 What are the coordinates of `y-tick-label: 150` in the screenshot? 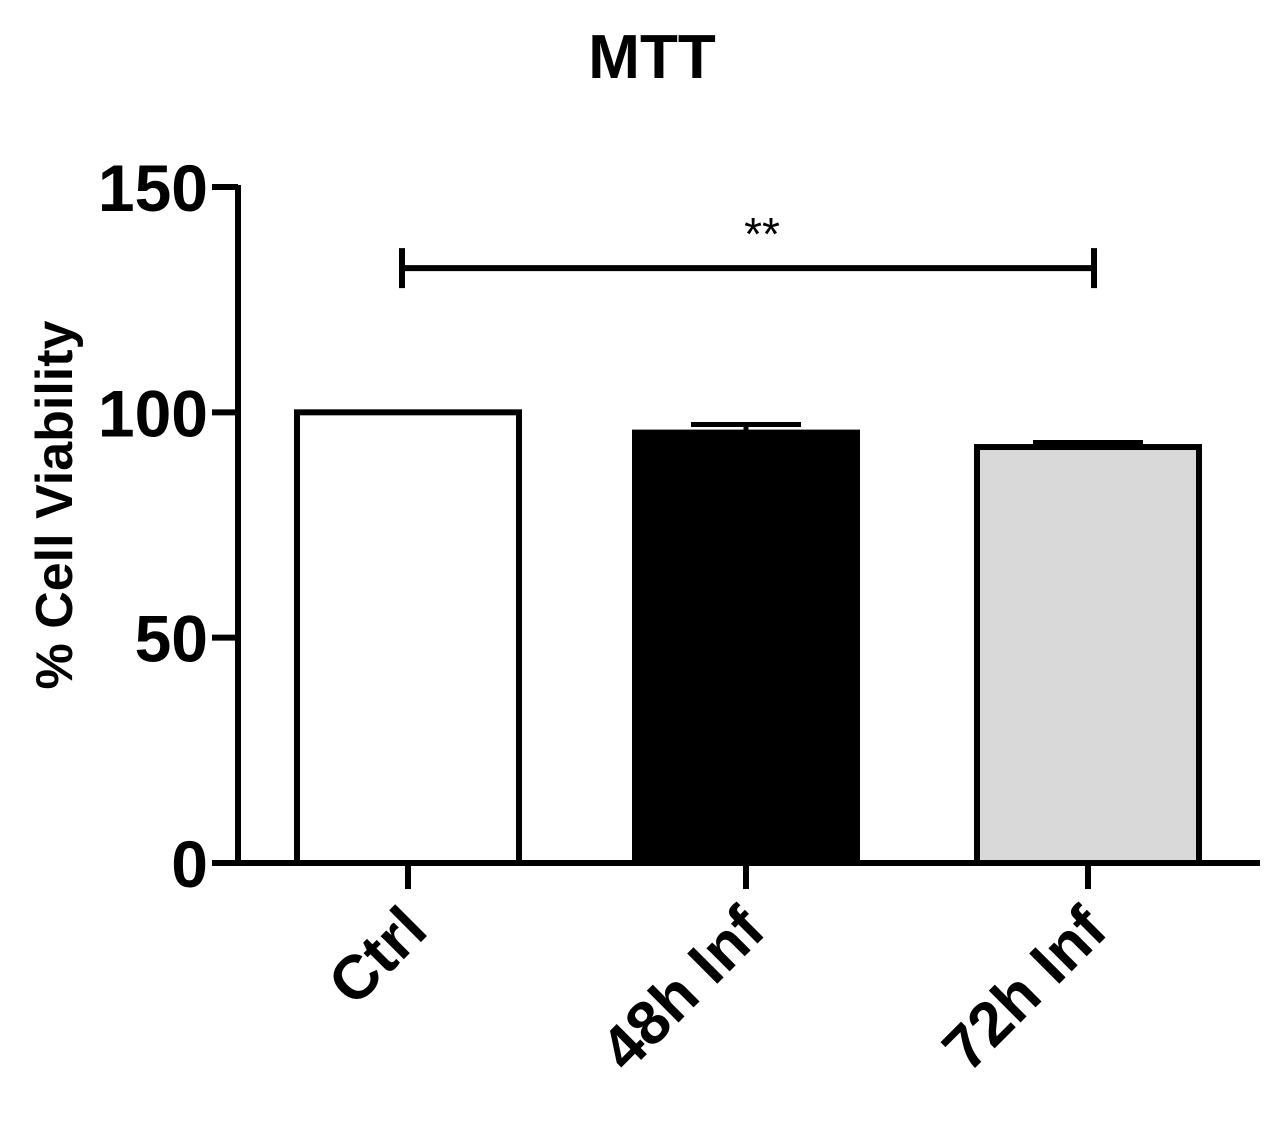 It's located at (153, 188).